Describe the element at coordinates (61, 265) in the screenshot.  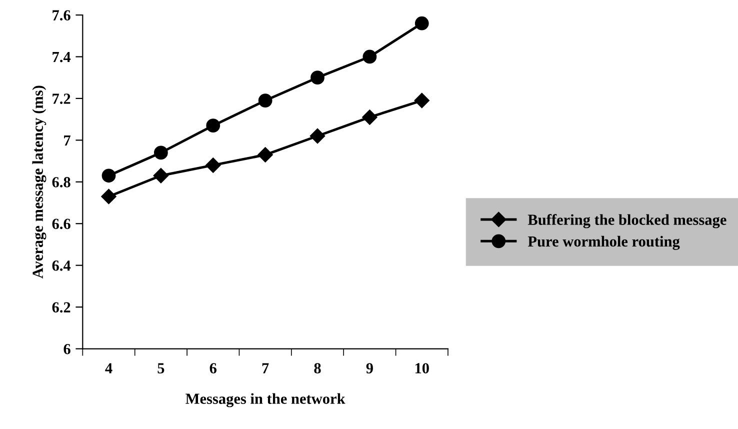
I see `y-tick-label: 6.4` at that location.